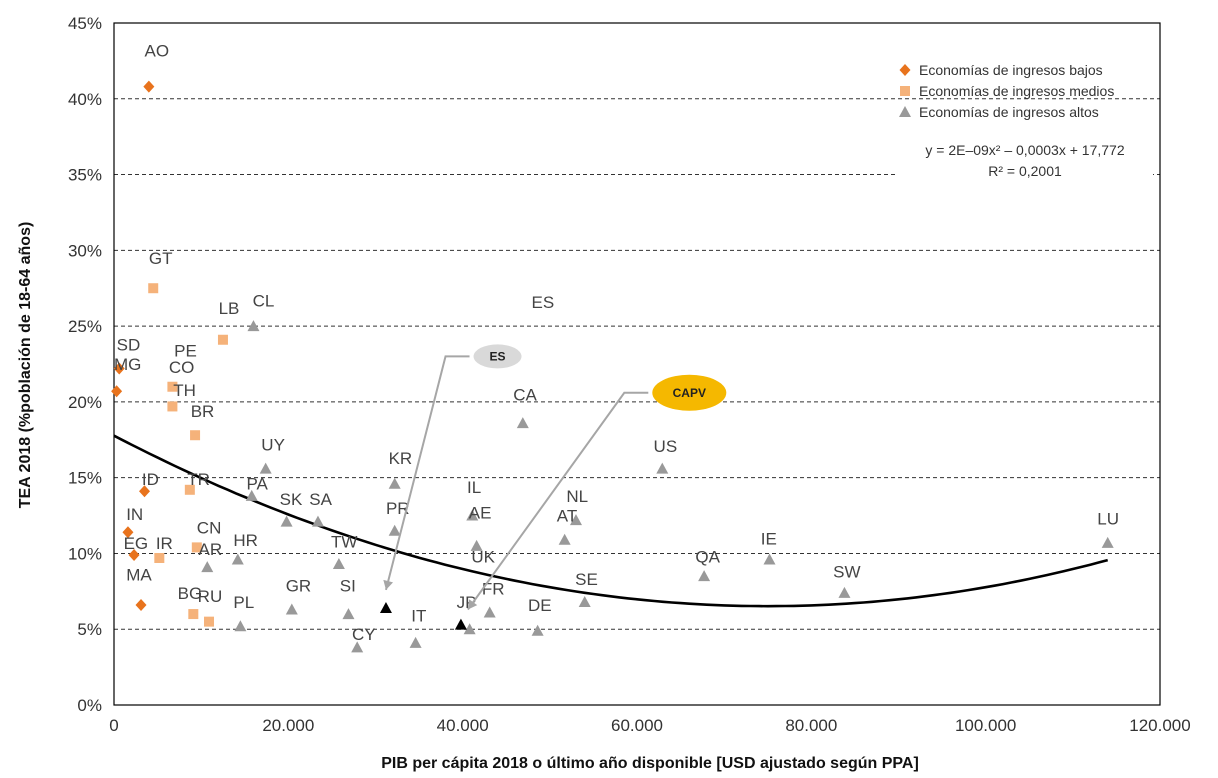  What do you see at coordinates (344, 541) in the screenshot?
I see `point-label: TW` at bounding box center [344, 541].